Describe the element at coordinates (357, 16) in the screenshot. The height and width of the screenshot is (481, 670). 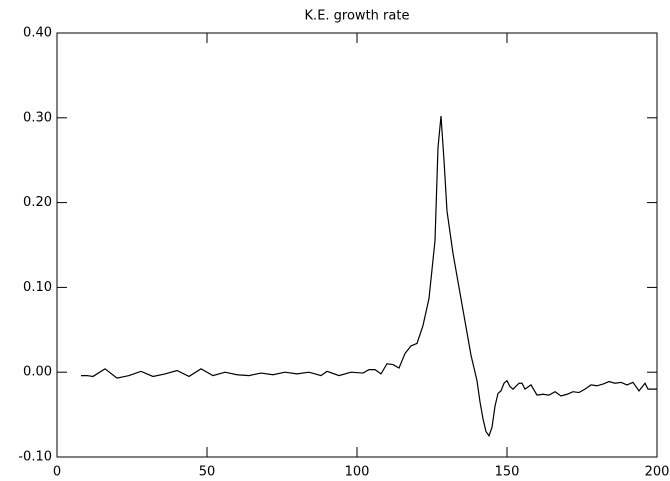
I see `chart-title: K.E. growth rate` at that location.